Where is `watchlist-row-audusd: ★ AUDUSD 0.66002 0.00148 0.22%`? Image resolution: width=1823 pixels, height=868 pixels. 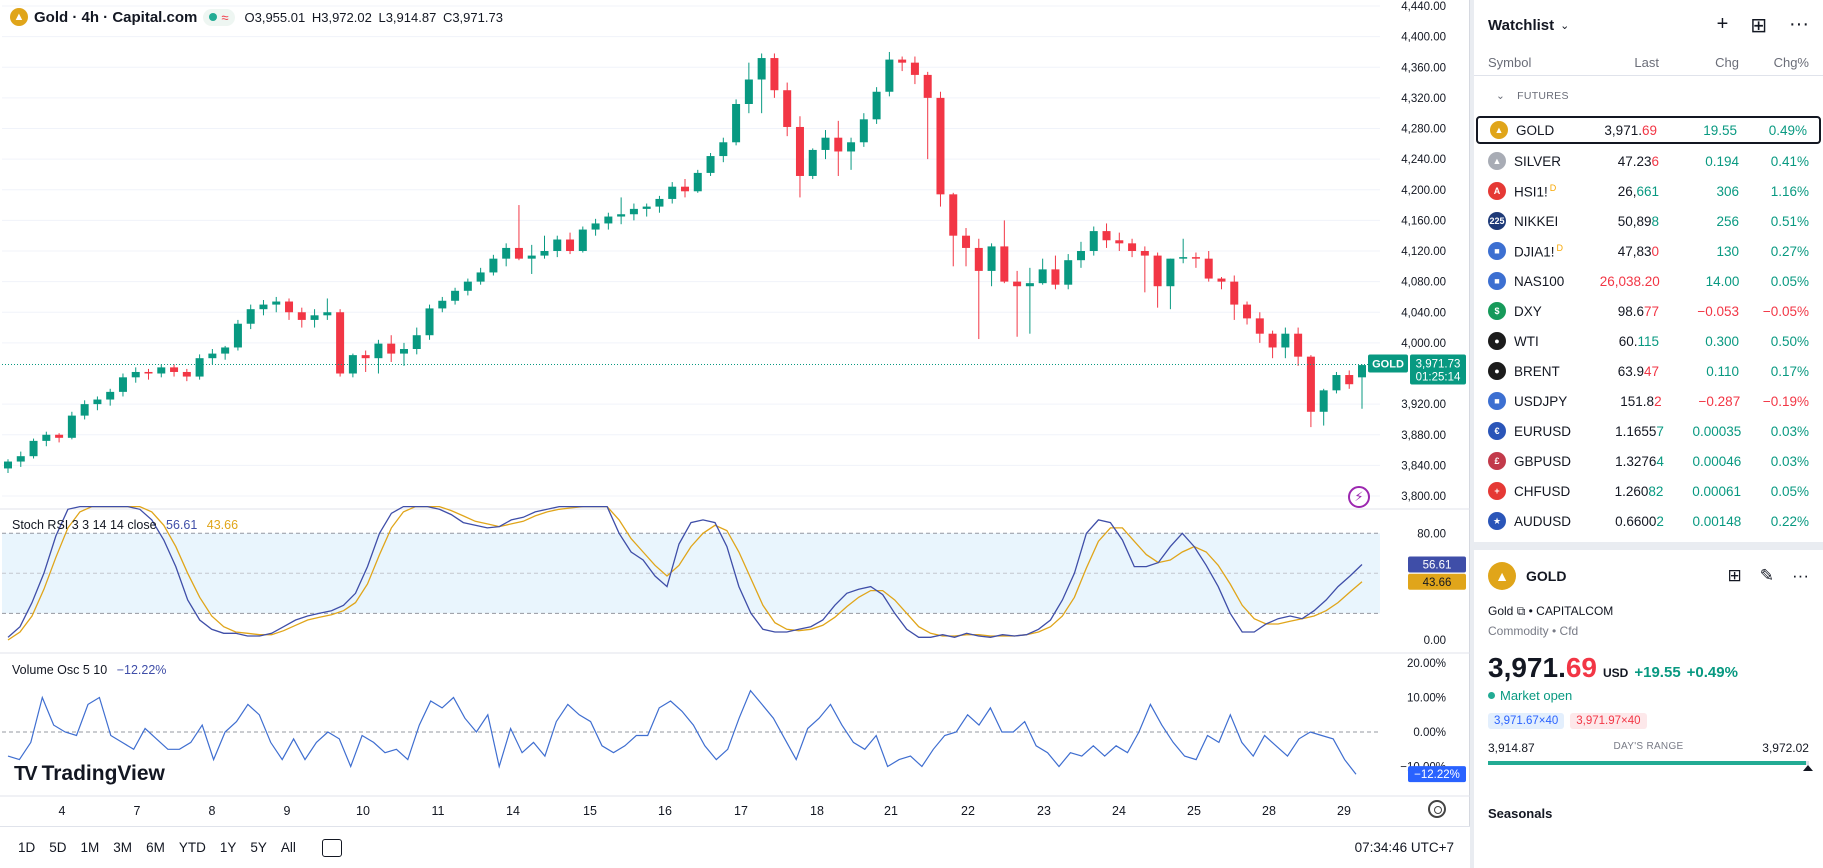
watchlist-row-audusd: ★ AUDUSD 0.66002 0.00148 0.22% is located at coordinates (1648, 521).